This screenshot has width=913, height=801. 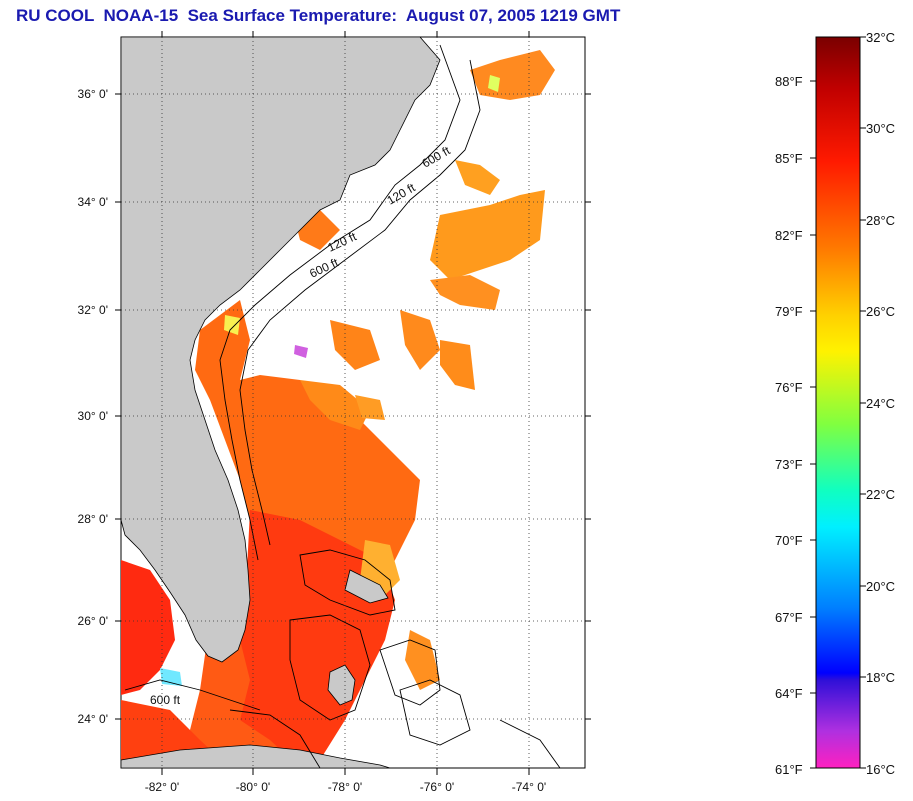 I want to click on lat-label: 36° 0', so click(x=93, y=94).